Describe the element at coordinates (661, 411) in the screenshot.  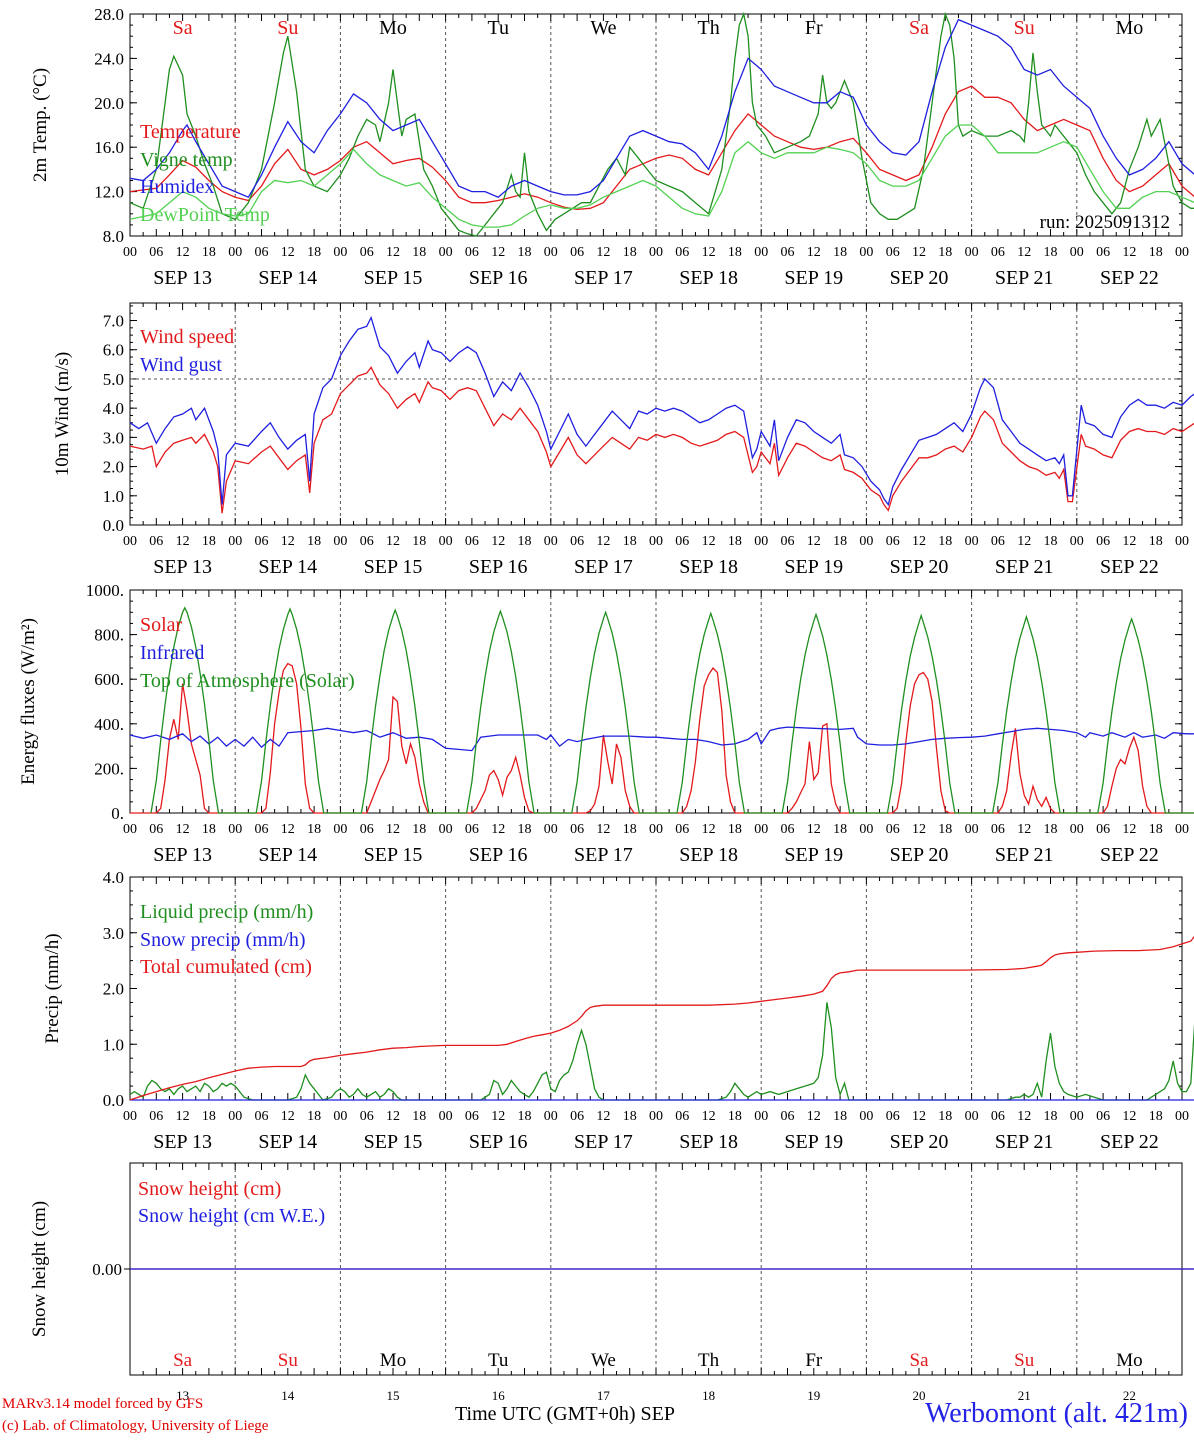
I see `series-line-wind-gust` at that location.